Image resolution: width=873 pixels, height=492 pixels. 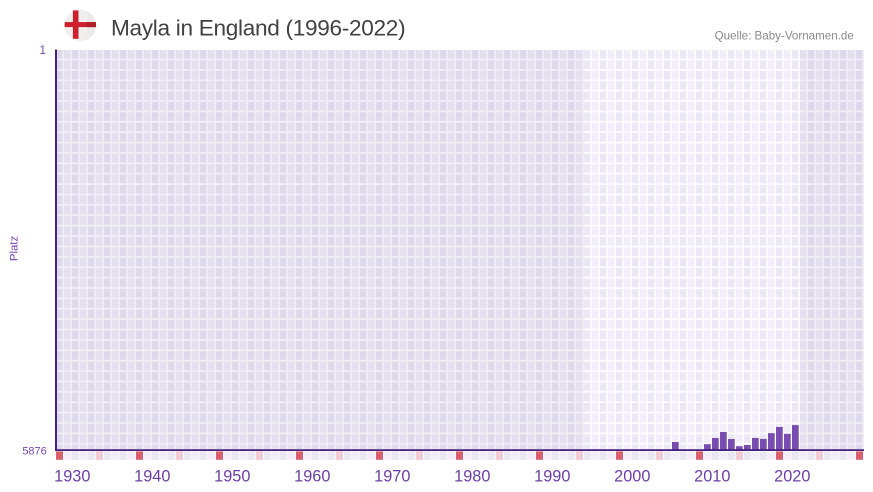 I want to click on svg-text: 1950, so click(x=232, y=476).